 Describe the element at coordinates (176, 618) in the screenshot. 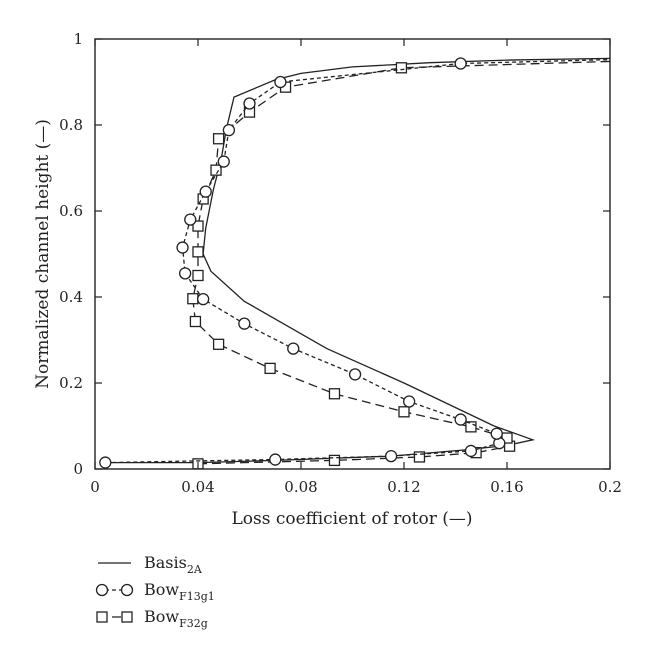

I see `legend-label: BowF32g` at that location.